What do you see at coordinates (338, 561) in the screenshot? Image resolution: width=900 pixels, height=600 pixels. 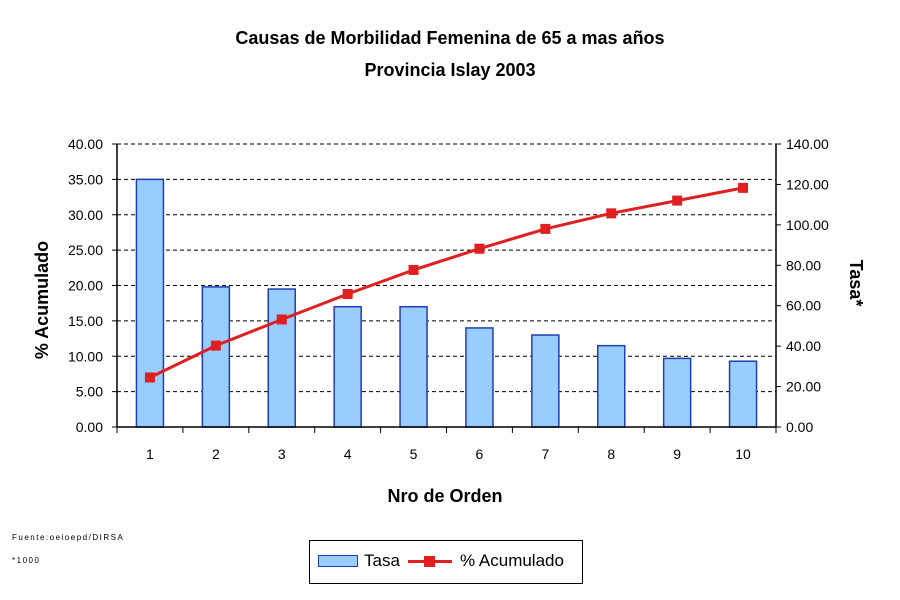 I see `legend-bar-swatch` at bounding box center [338, 561].